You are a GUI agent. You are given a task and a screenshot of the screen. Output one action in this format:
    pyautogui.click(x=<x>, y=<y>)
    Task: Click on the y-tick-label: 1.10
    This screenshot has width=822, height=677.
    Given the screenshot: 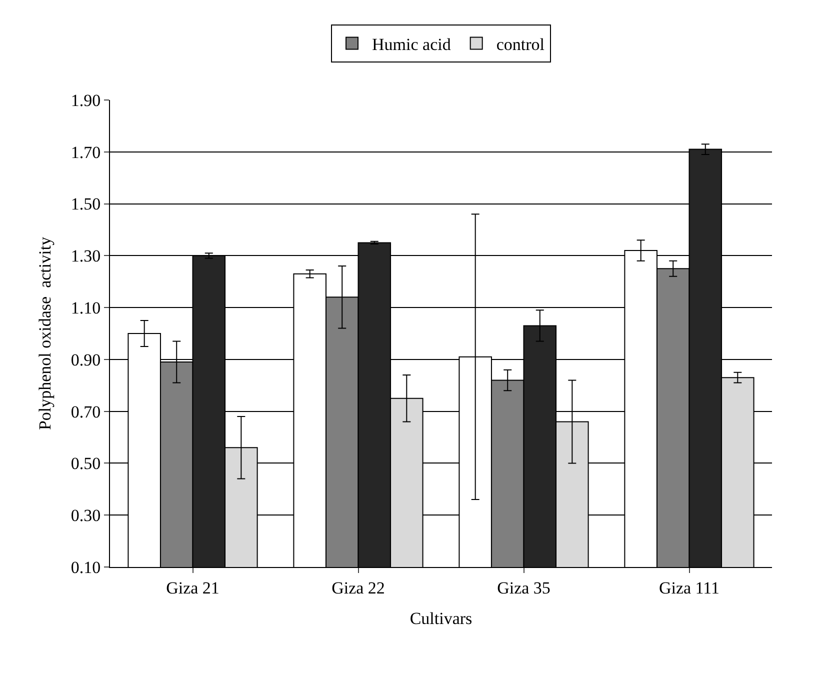 What is the action you would take?
    pyautogui.click(x=85, y=308)
    